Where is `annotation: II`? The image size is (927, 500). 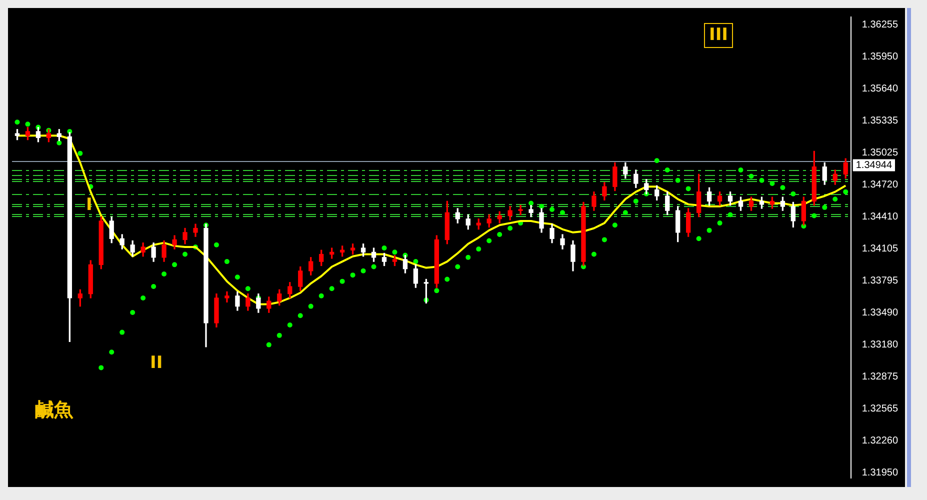 annotation: II is located at coordinates (156, 363).